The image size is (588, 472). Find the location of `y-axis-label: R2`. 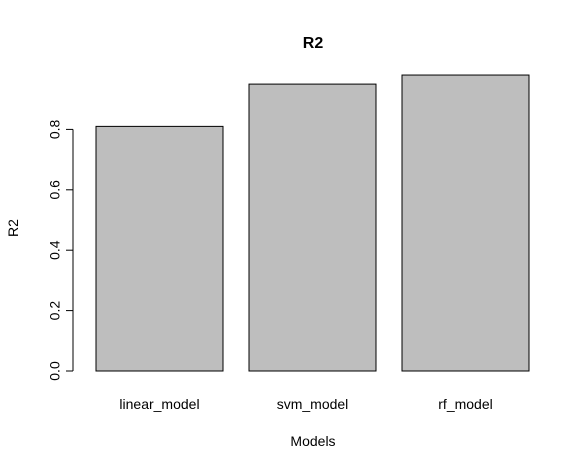

y-axis-label: R2 is located at coordinates (13, 228).